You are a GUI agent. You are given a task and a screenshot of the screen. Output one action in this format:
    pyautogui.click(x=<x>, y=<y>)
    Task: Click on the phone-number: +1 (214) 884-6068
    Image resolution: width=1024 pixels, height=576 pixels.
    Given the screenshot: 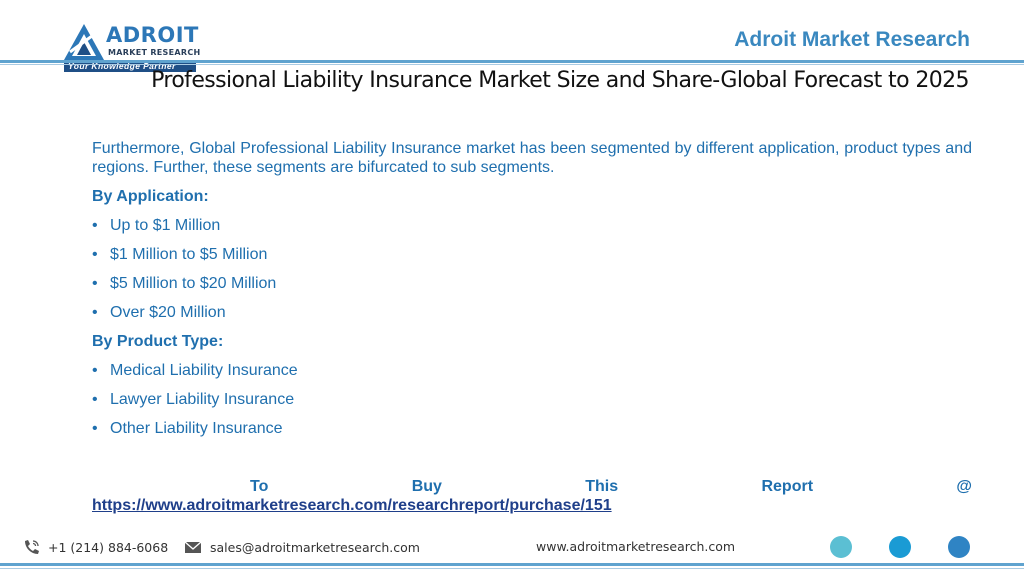 What is the action you would take?
    pyautogui.click(x=108, y=547)
    